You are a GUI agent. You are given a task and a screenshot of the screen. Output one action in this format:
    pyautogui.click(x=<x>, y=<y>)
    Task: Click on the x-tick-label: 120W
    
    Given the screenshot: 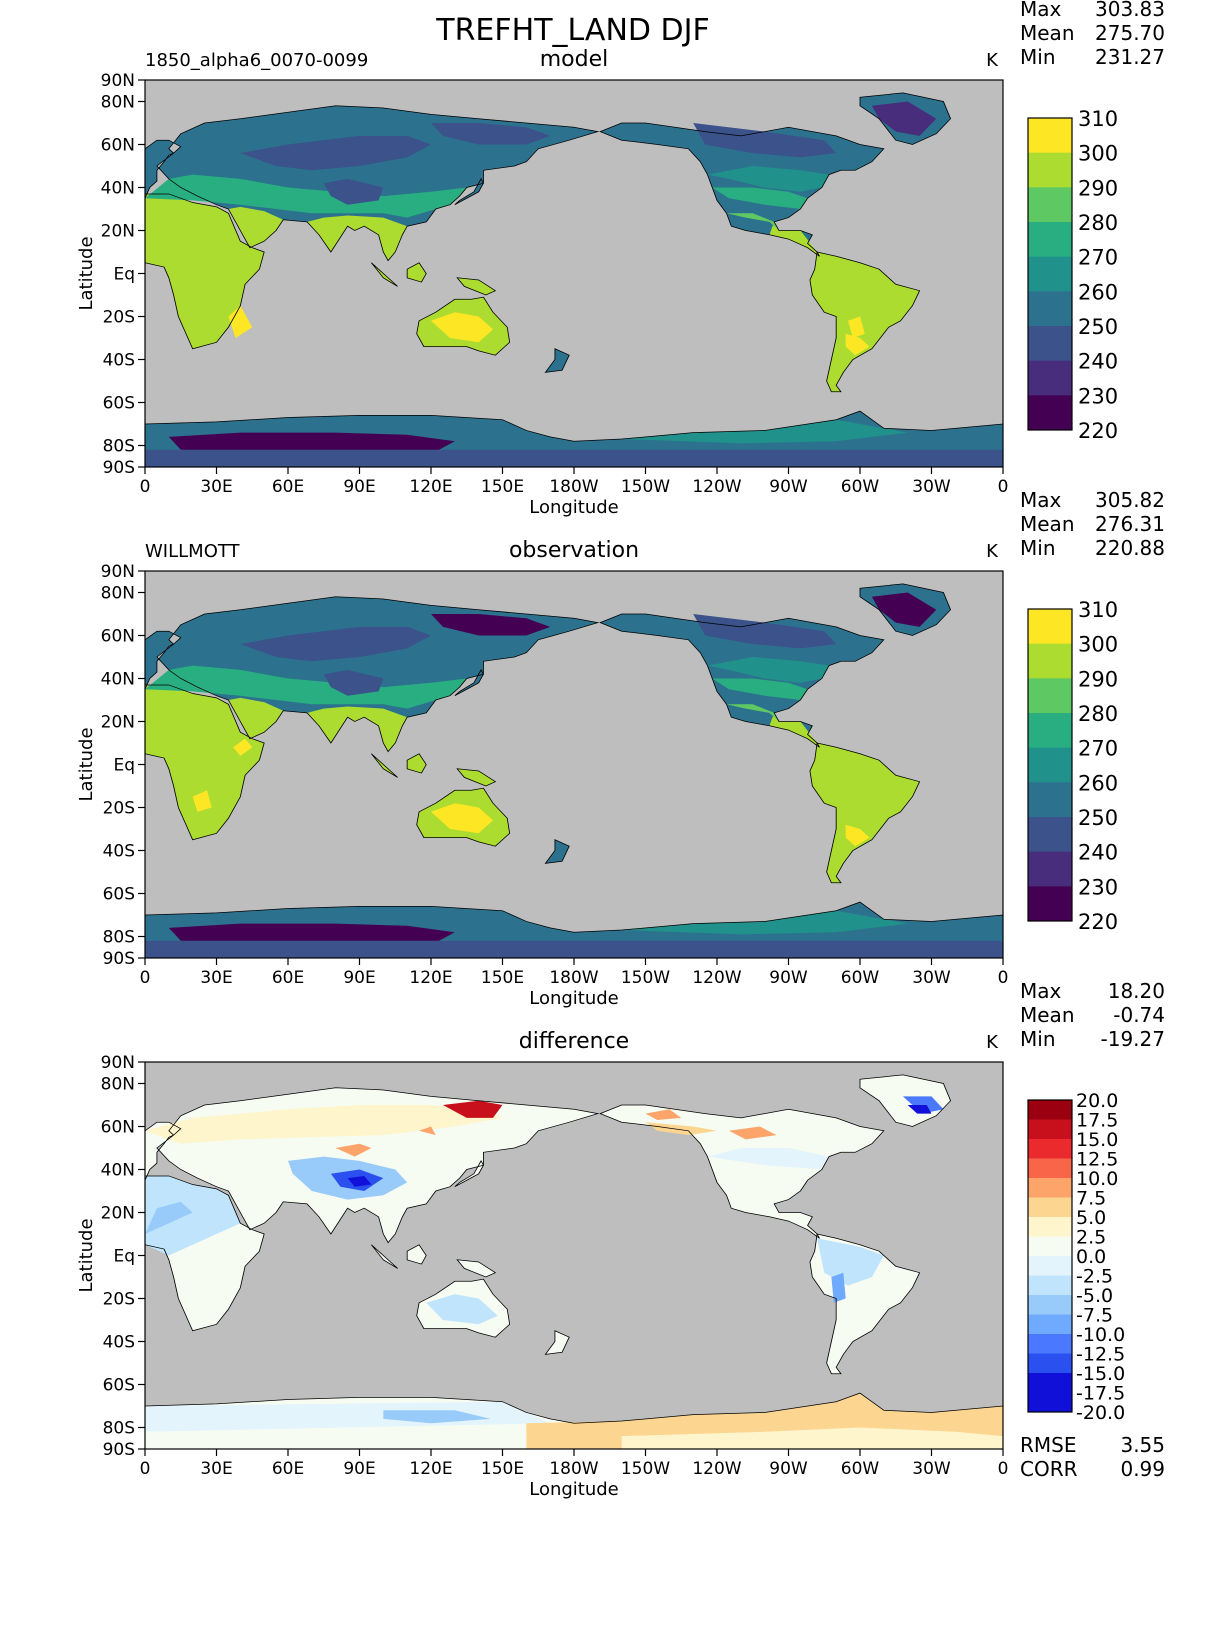 What is the action you would take?
    pyautogui.click(x=716, y=487)
    